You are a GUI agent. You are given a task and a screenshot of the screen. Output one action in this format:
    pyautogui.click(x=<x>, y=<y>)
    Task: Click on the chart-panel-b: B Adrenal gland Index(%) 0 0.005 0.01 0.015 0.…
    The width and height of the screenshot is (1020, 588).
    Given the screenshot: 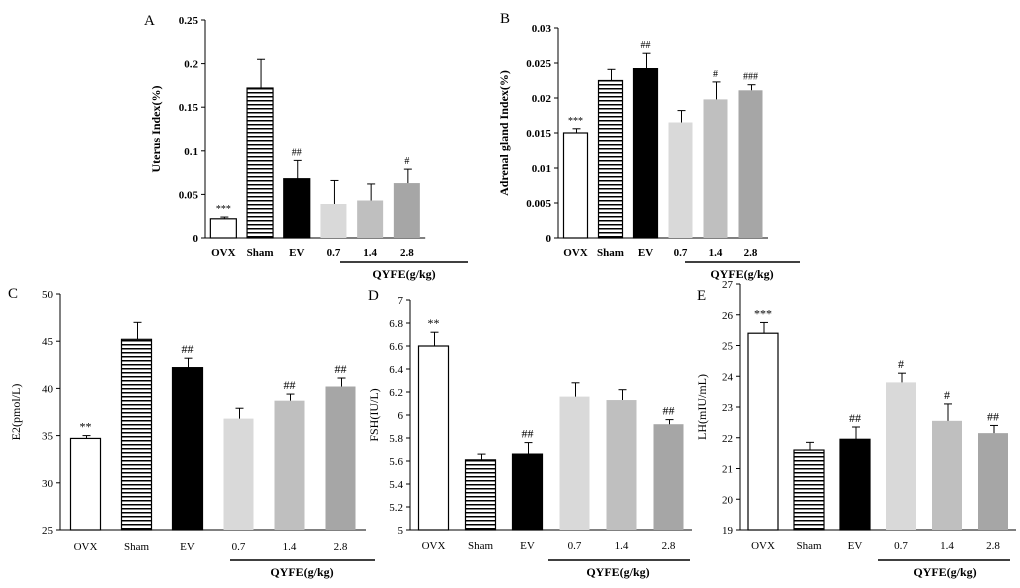 What is the action you would take?
    pyautogui.click(x=648, y=146)
    